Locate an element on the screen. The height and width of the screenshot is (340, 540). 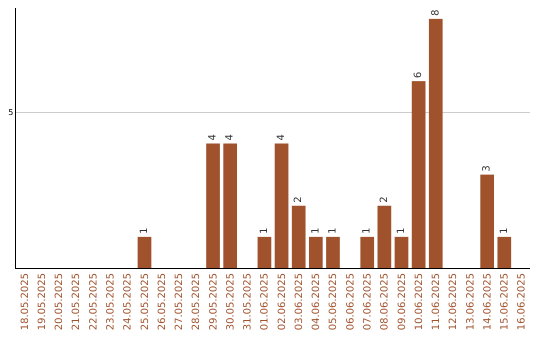
x-tick-label: 21.05.2025 is located at coordinates (76, 301).